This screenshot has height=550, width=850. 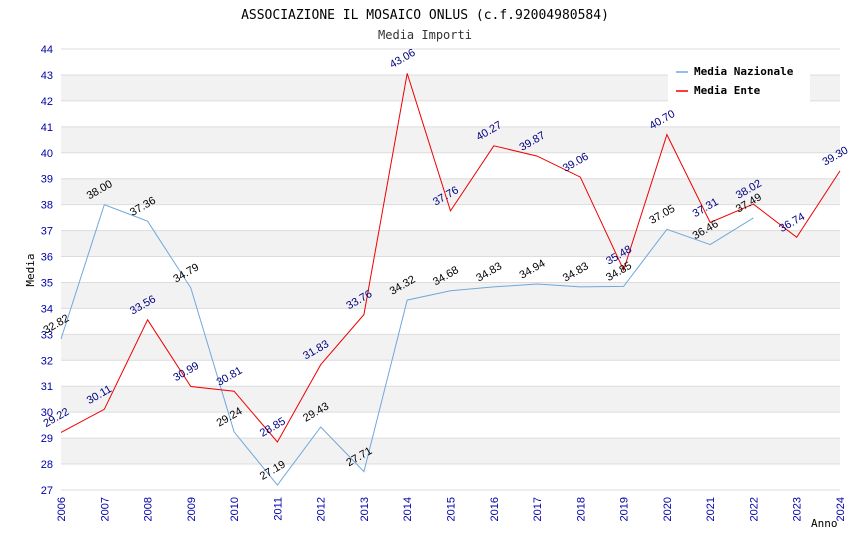 I want to click on chart-subtitle: Media Importi, so click(x=425, y=35).